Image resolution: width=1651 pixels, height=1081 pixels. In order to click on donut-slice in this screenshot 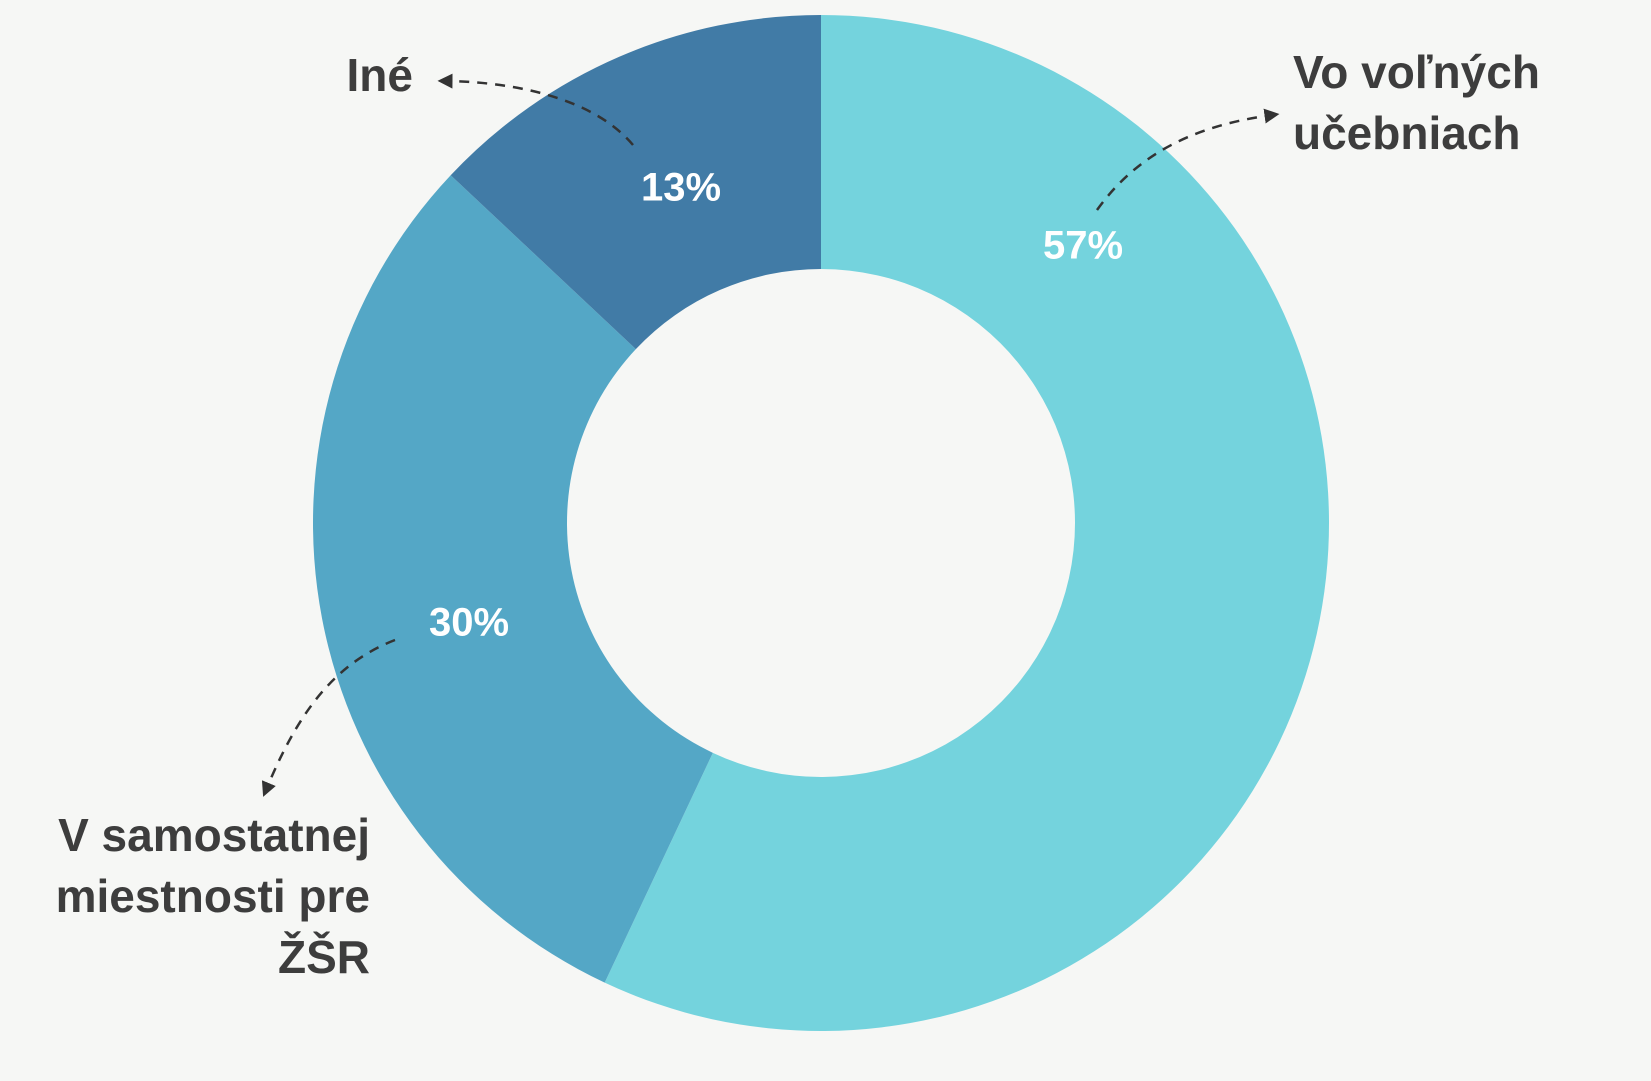, I will do `click(635, 182)`.